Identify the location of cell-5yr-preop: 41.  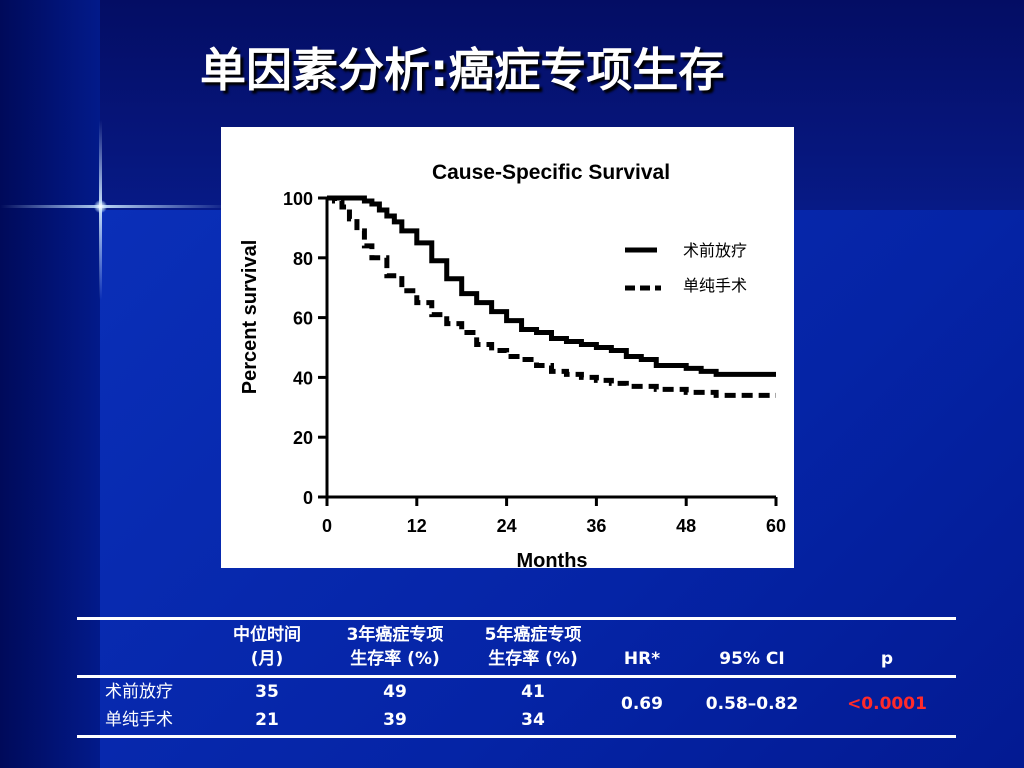
(533, 692).